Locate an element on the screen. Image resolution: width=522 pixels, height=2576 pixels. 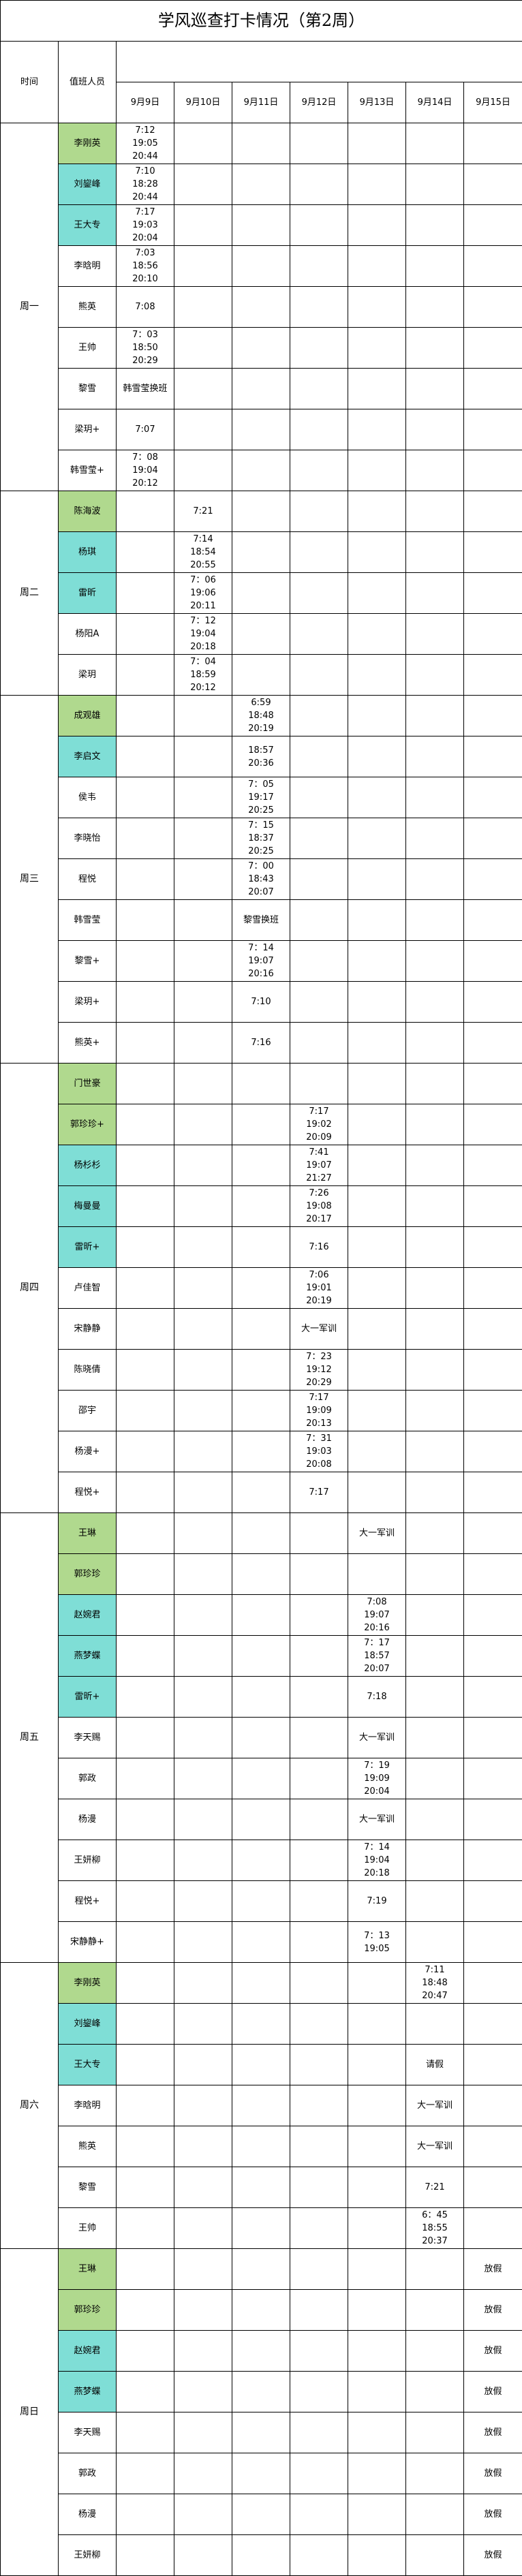
table-row: 宋静静 大一军训 is located at coordinates (261, 1329).